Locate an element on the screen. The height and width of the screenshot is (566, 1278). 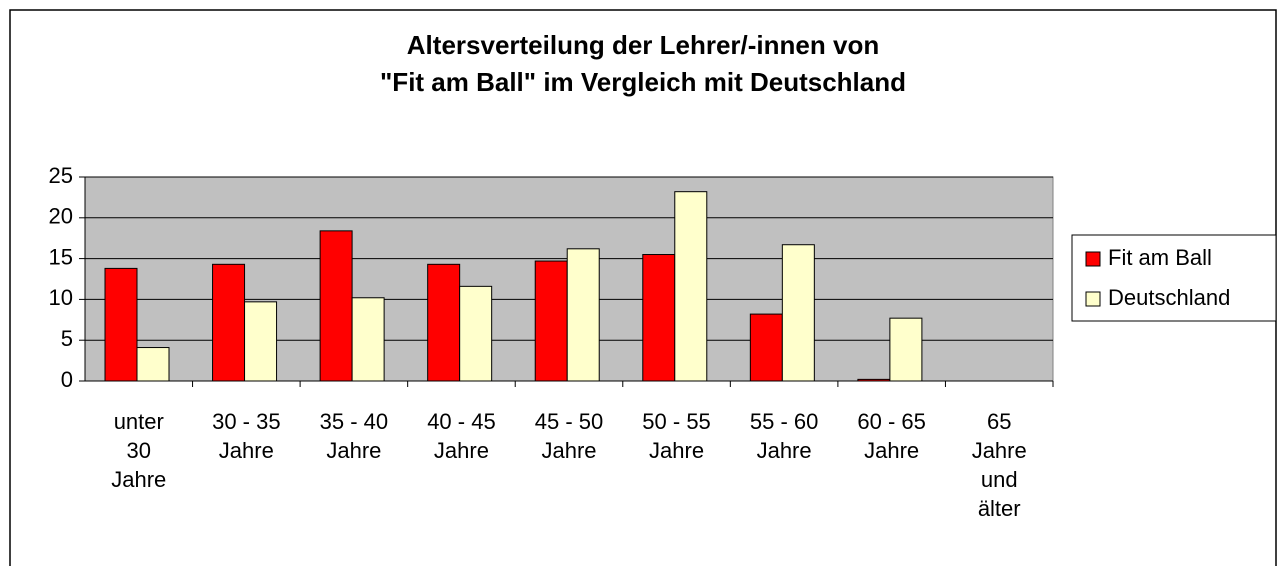
legend-label: Fit am Ball is located at coordinates (1160, 257).